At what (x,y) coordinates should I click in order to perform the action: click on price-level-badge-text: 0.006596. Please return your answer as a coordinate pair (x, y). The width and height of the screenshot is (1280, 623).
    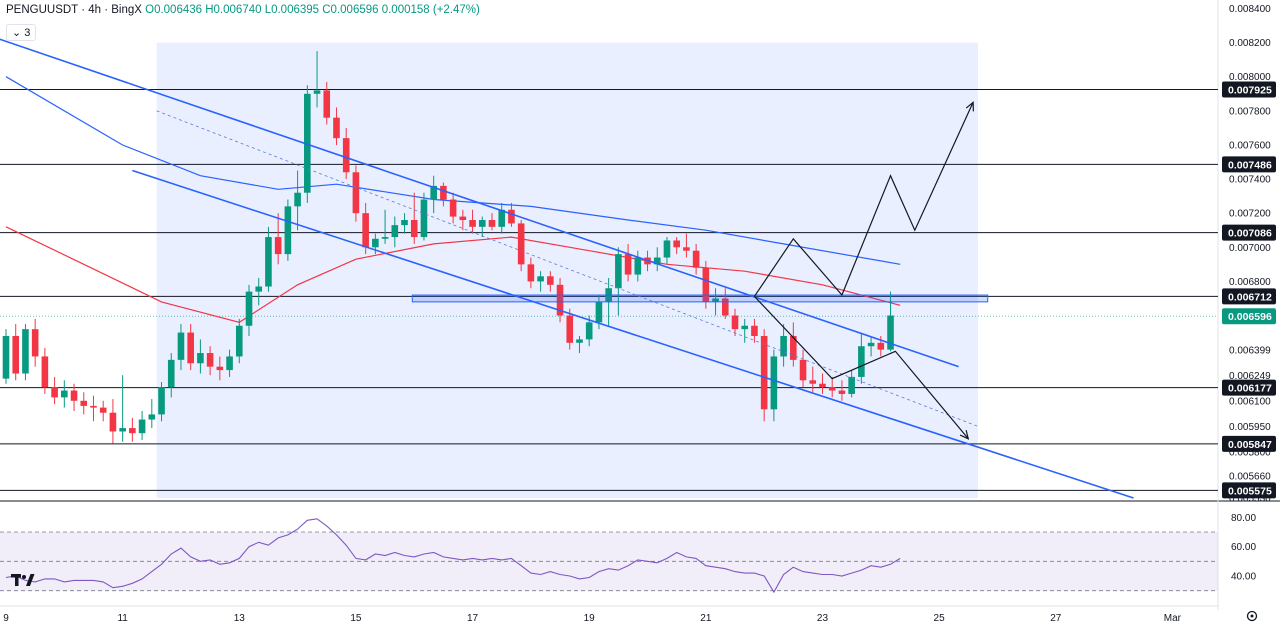
    Looking at the image, I should click on (1250, 317).